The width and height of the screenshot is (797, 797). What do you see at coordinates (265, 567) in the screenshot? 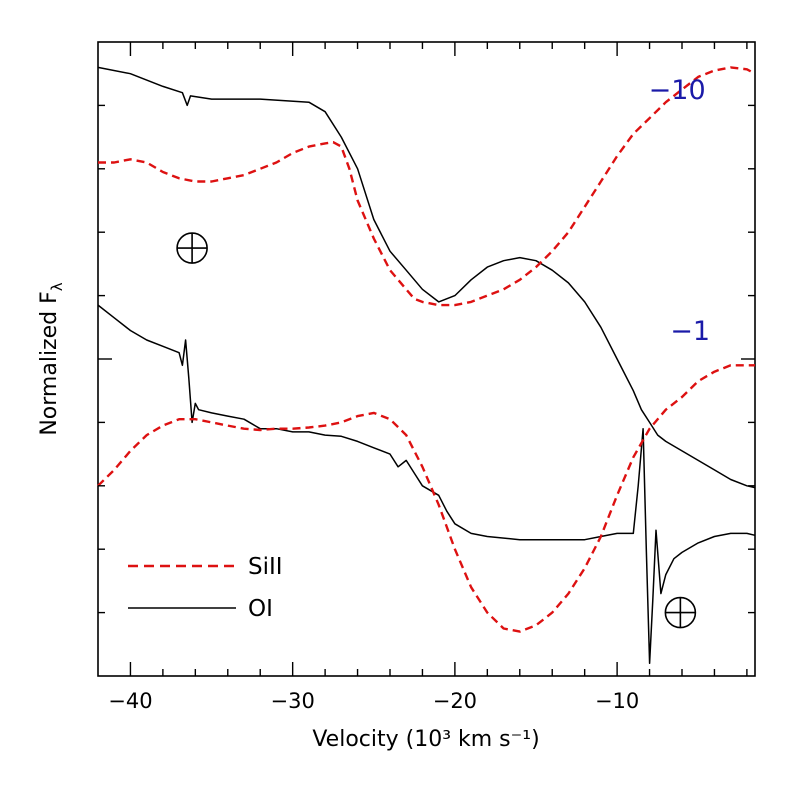
I see `legend-label-siii: SiII` at bounding box center [265, 567].